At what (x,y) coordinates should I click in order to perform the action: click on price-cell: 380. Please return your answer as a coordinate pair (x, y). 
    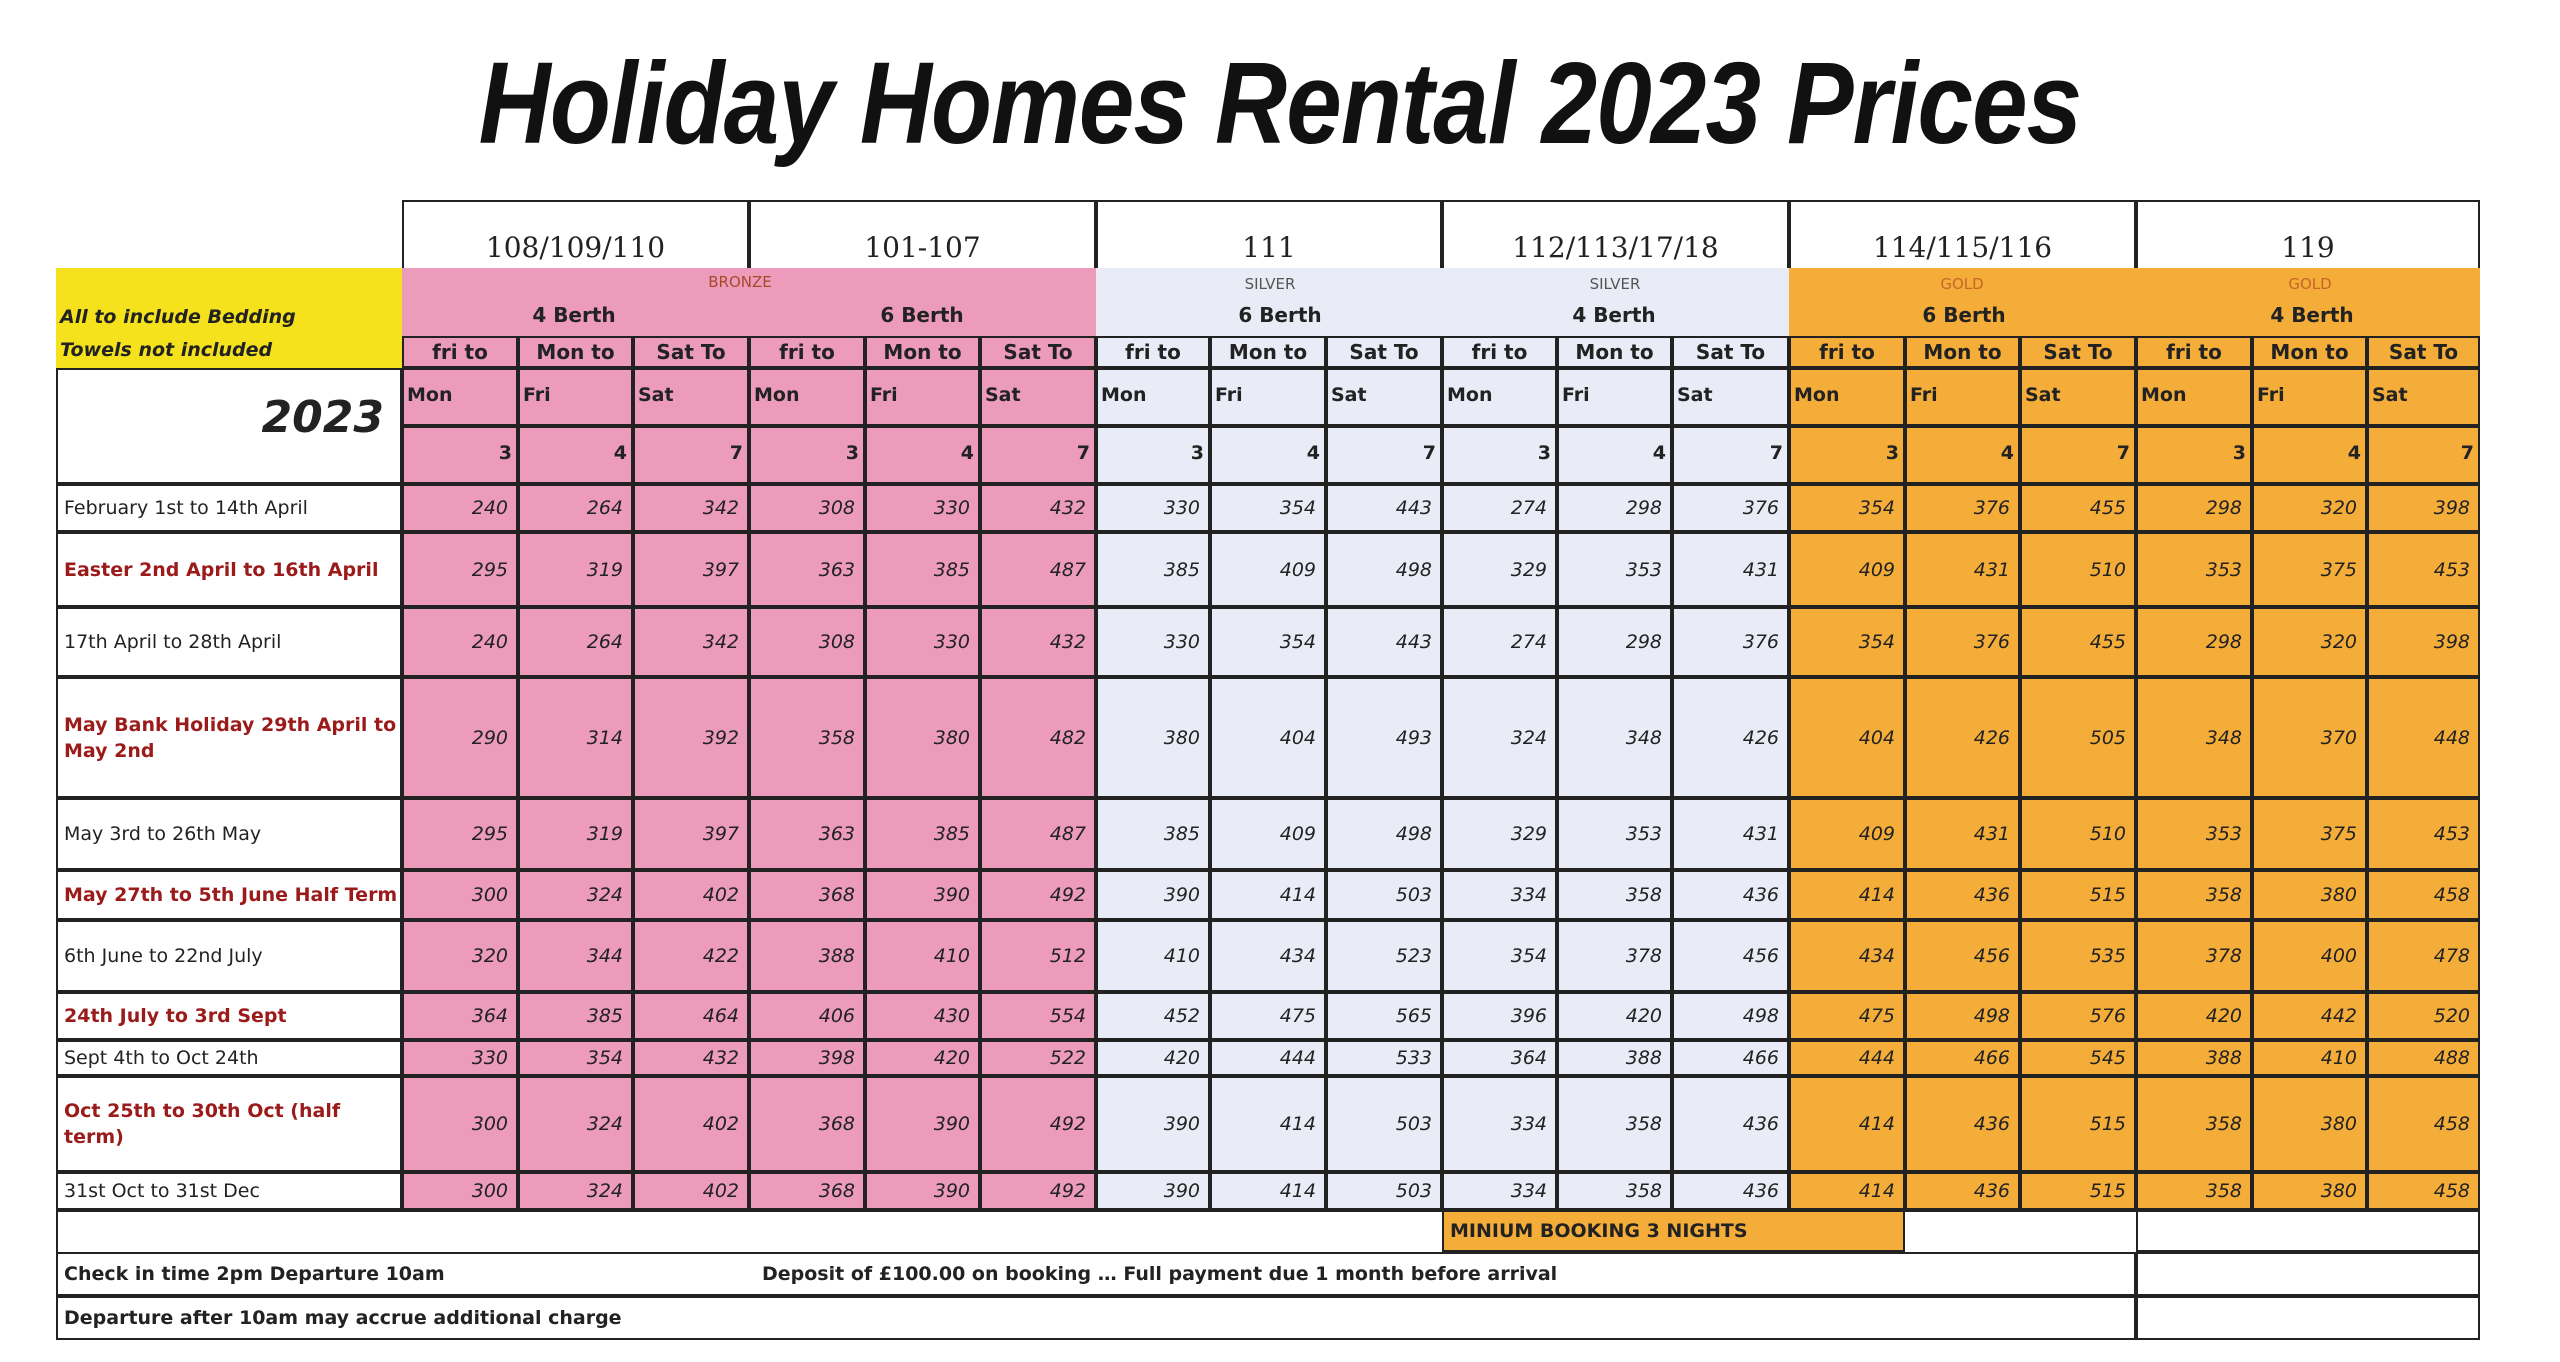
    Looking at the image, I should click on (922, 737).